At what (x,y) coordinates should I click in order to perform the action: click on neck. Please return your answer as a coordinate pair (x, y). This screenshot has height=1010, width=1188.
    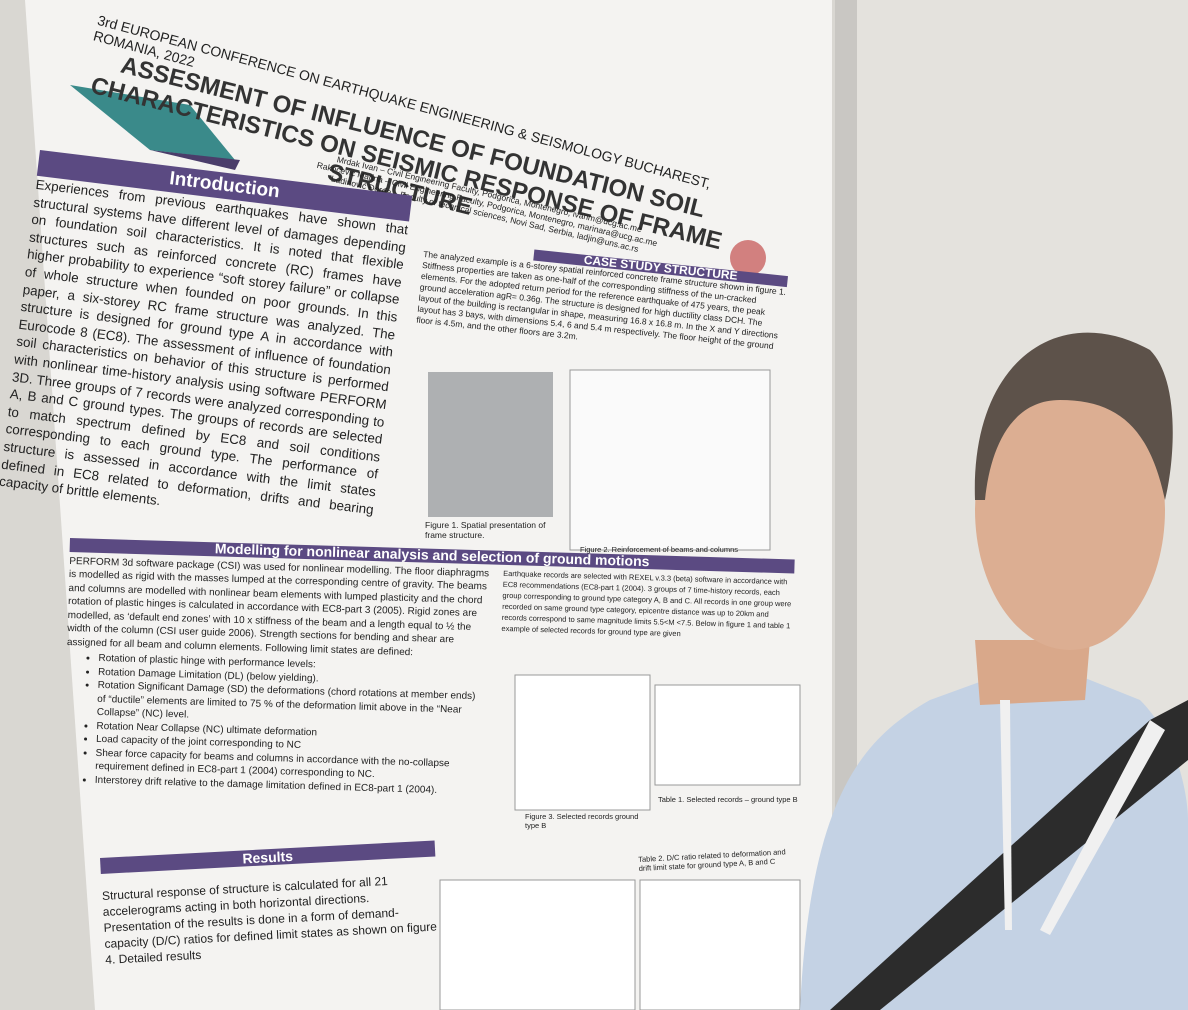
    Looking at the image, I should click on (1032, 672).